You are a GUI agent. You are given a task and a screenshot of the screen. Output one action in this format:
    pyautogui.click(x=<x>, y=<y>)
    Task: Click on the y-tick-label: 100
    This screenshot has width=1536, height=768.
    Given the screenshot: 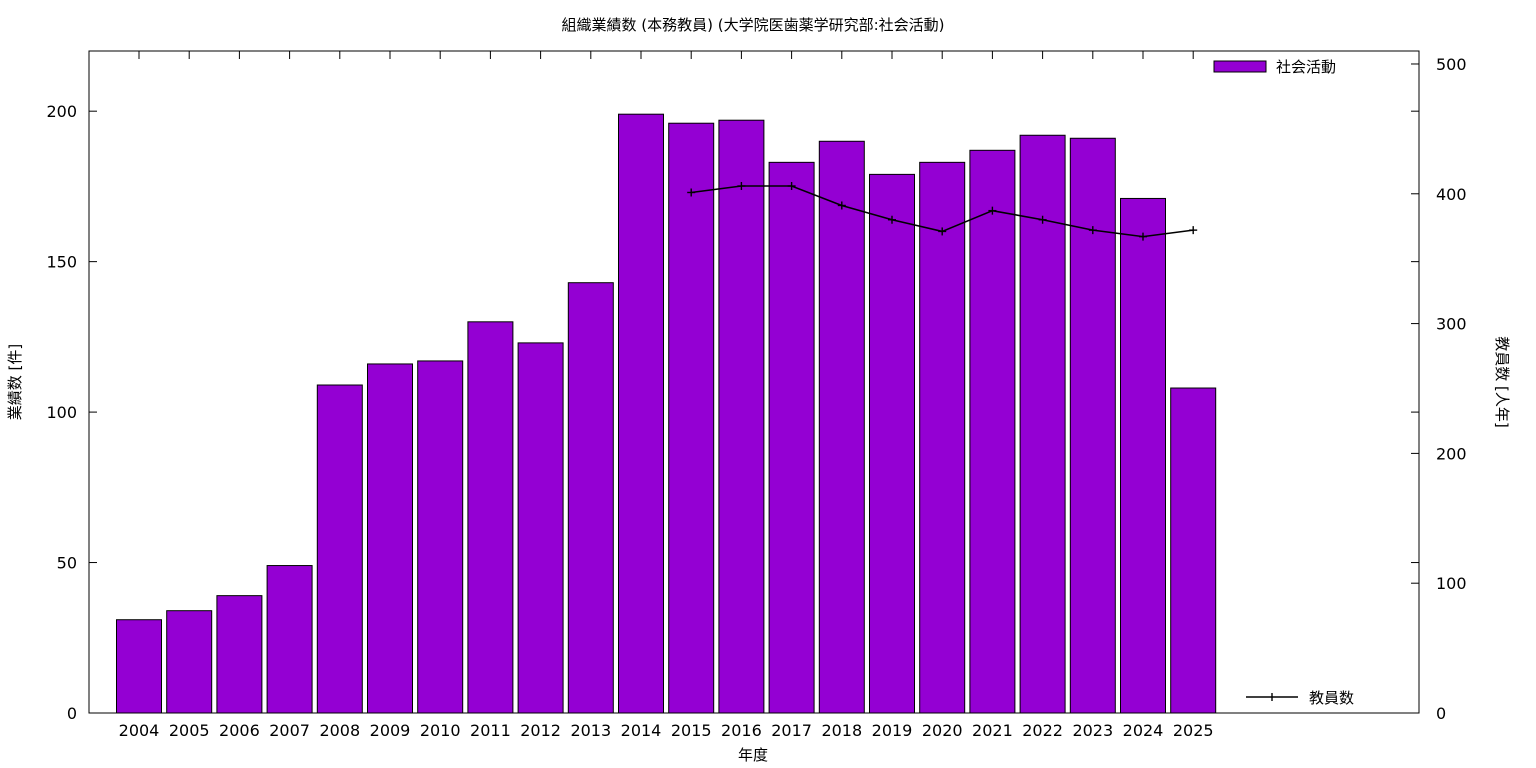 What is the action you would take?
    pyautogui.click(x=61, y=412)
    